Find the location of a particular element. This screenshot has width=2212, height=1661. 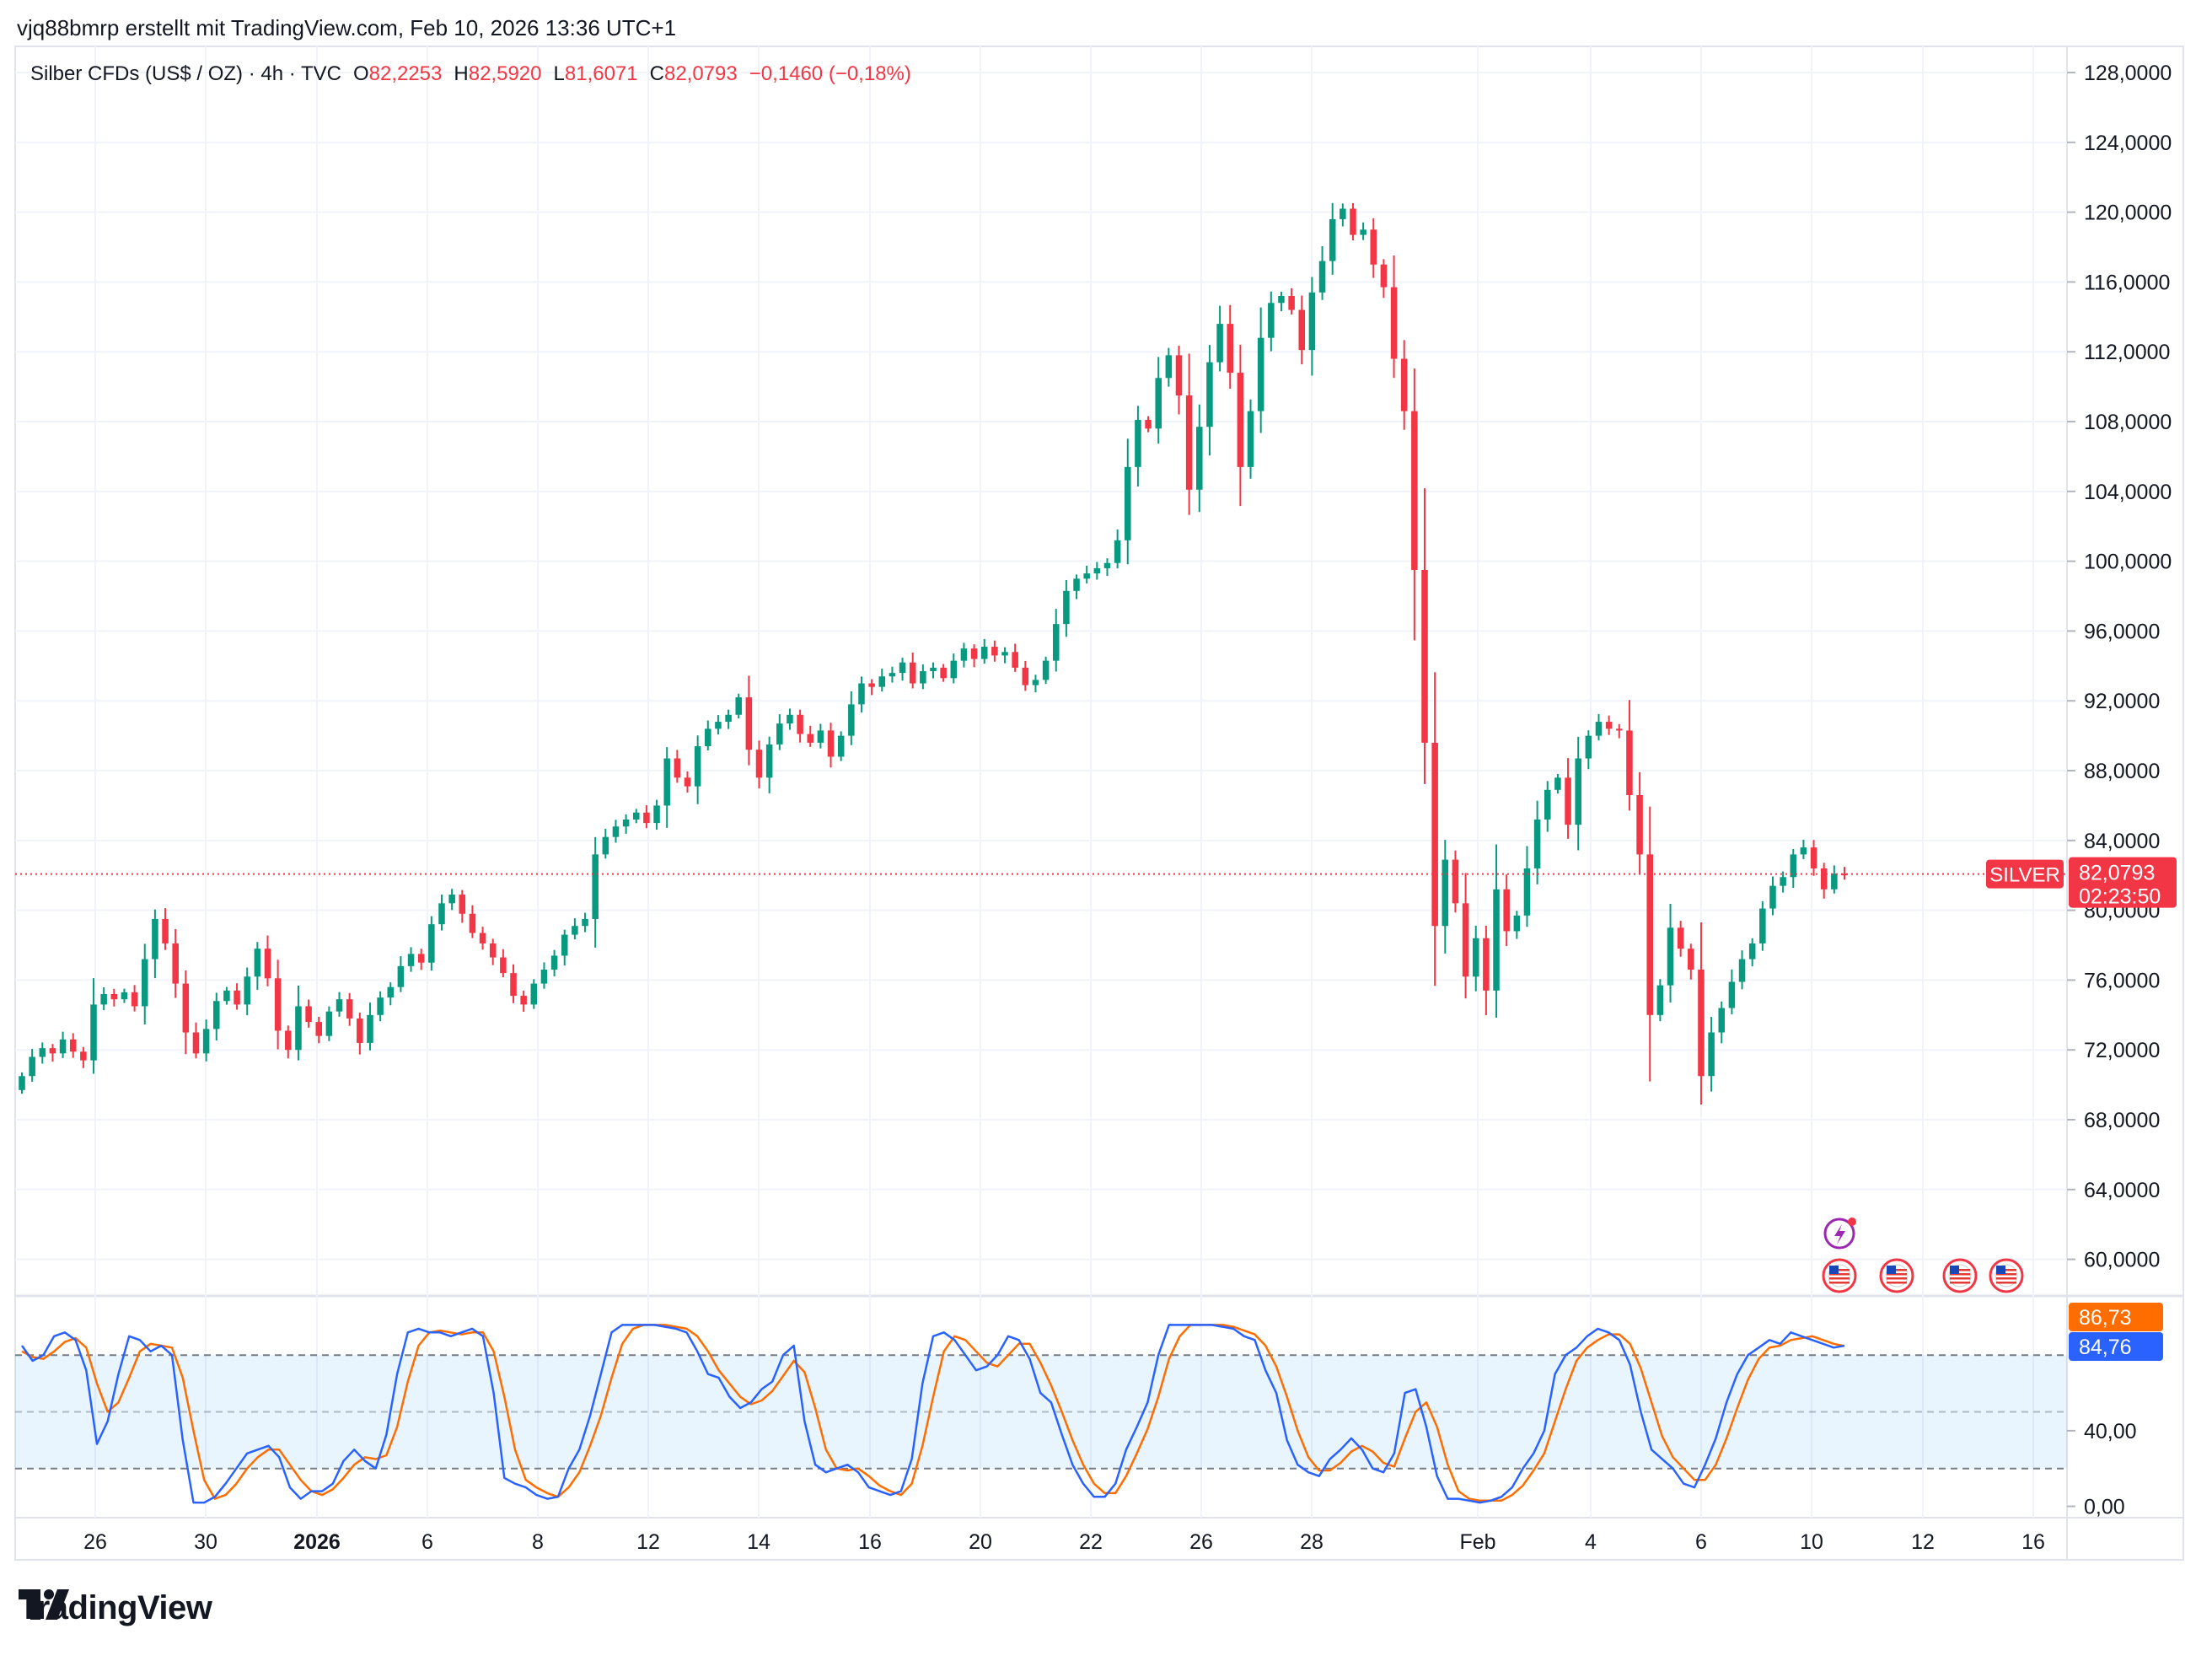

y-tick-label: 128,0000 is located at coordinates (2128, 73).